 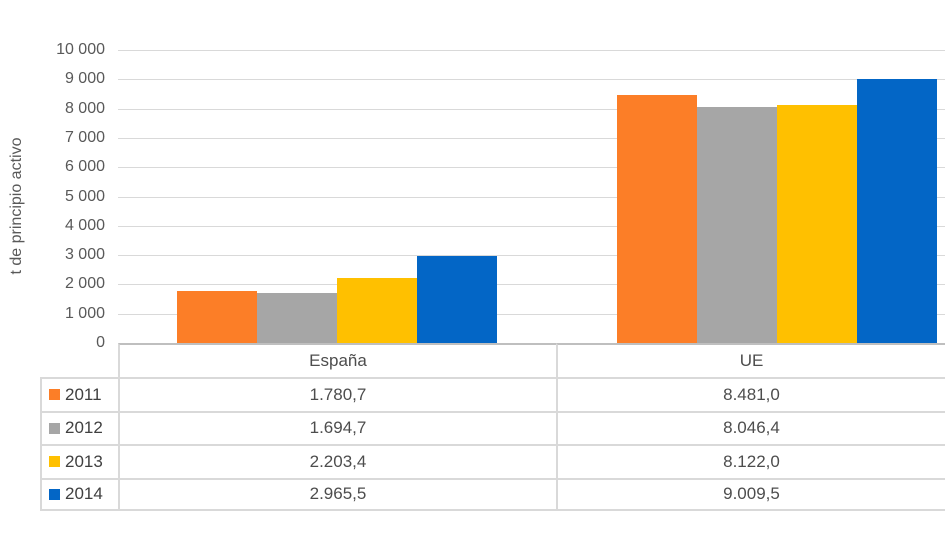 I want to click on legend-item-2013: 2013, so click(x=79, y=461).